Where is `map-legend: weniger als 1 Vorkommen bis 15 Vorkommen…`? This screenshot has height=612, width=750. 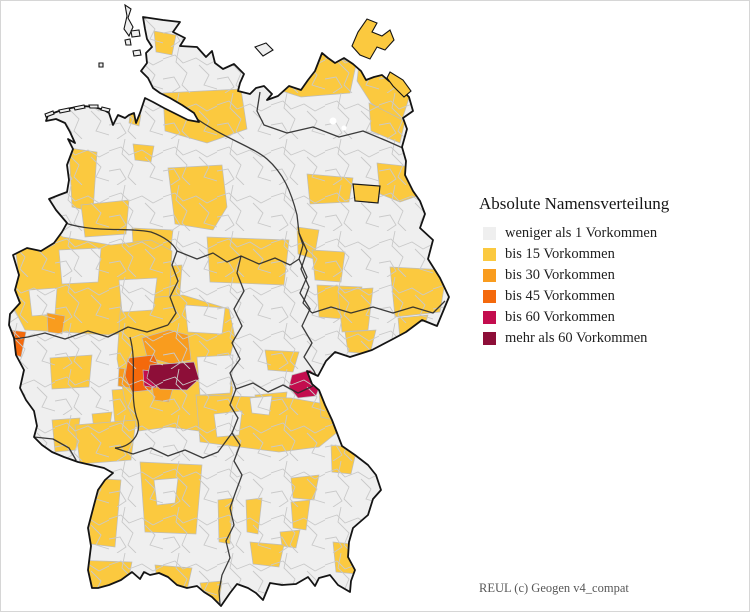
map-legend: weniger als 1 Vorkommen bis 15 Vorkommen… is located at coordinates (570, 286).